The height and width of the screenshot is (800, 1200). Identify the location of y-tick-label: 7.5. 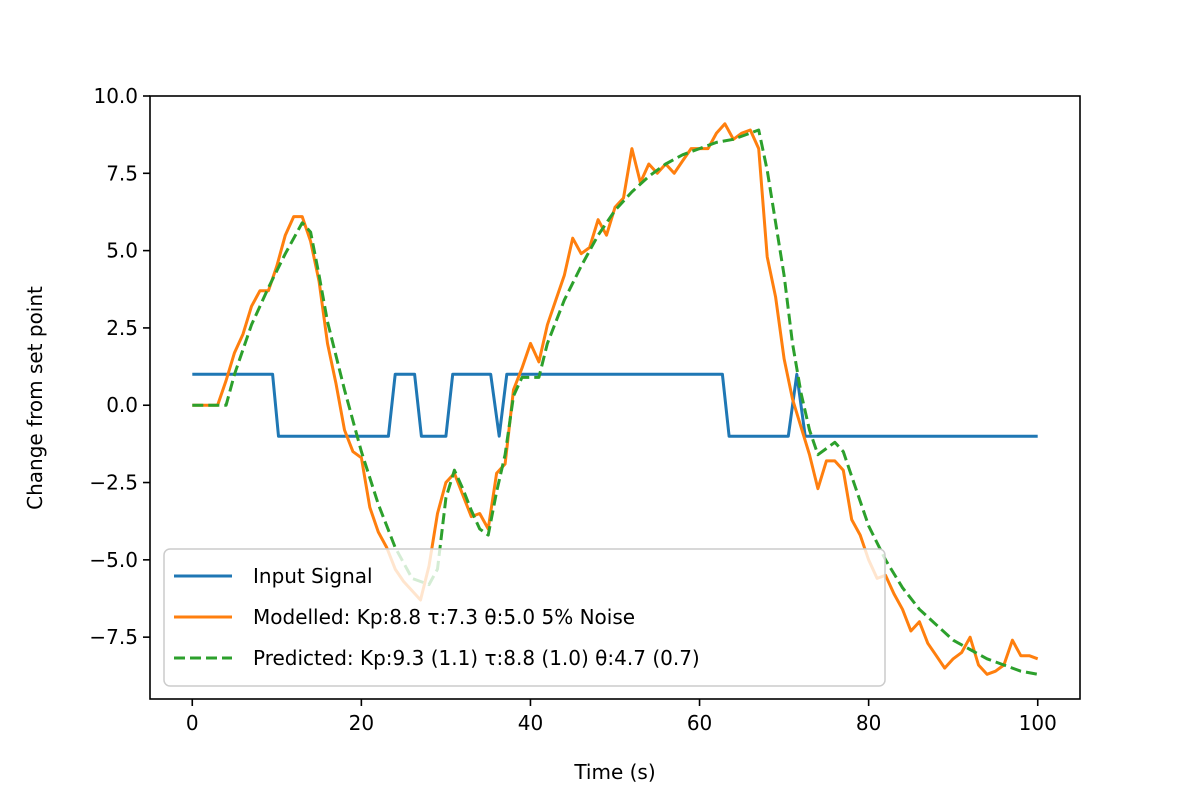
(122, 173).